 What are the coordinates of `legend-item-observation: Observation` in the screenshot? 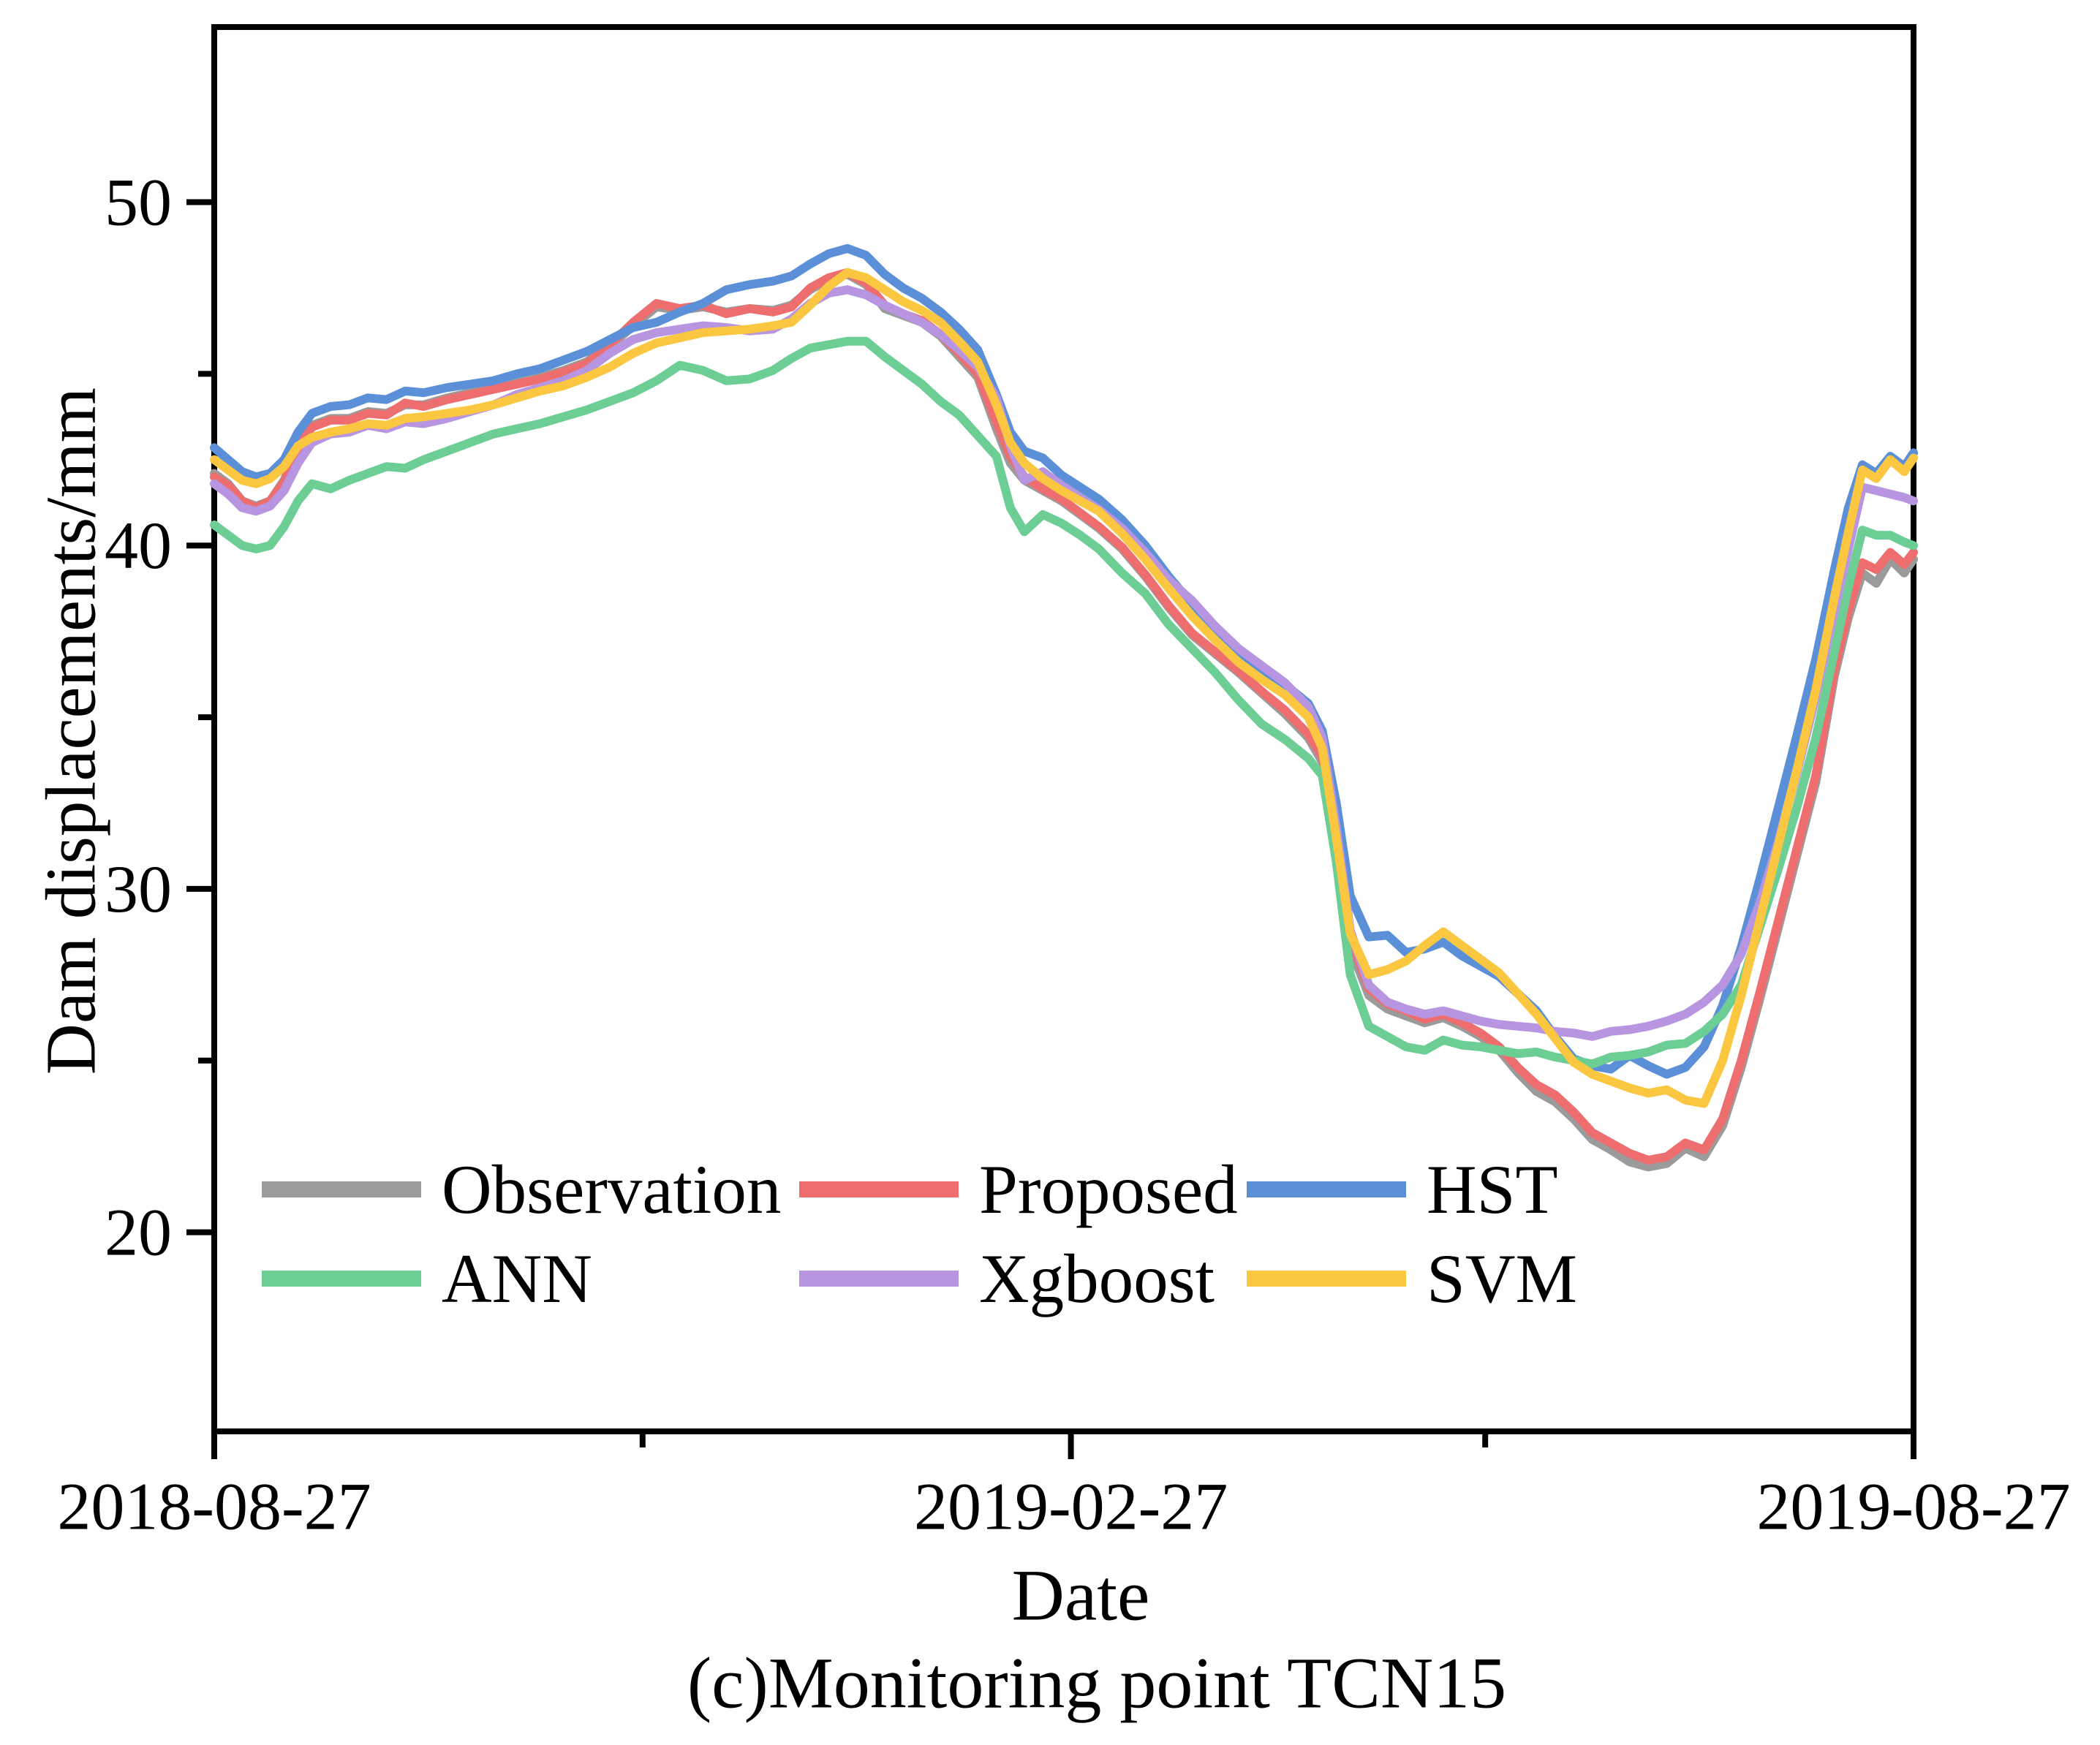 It's located at (521, 1189).